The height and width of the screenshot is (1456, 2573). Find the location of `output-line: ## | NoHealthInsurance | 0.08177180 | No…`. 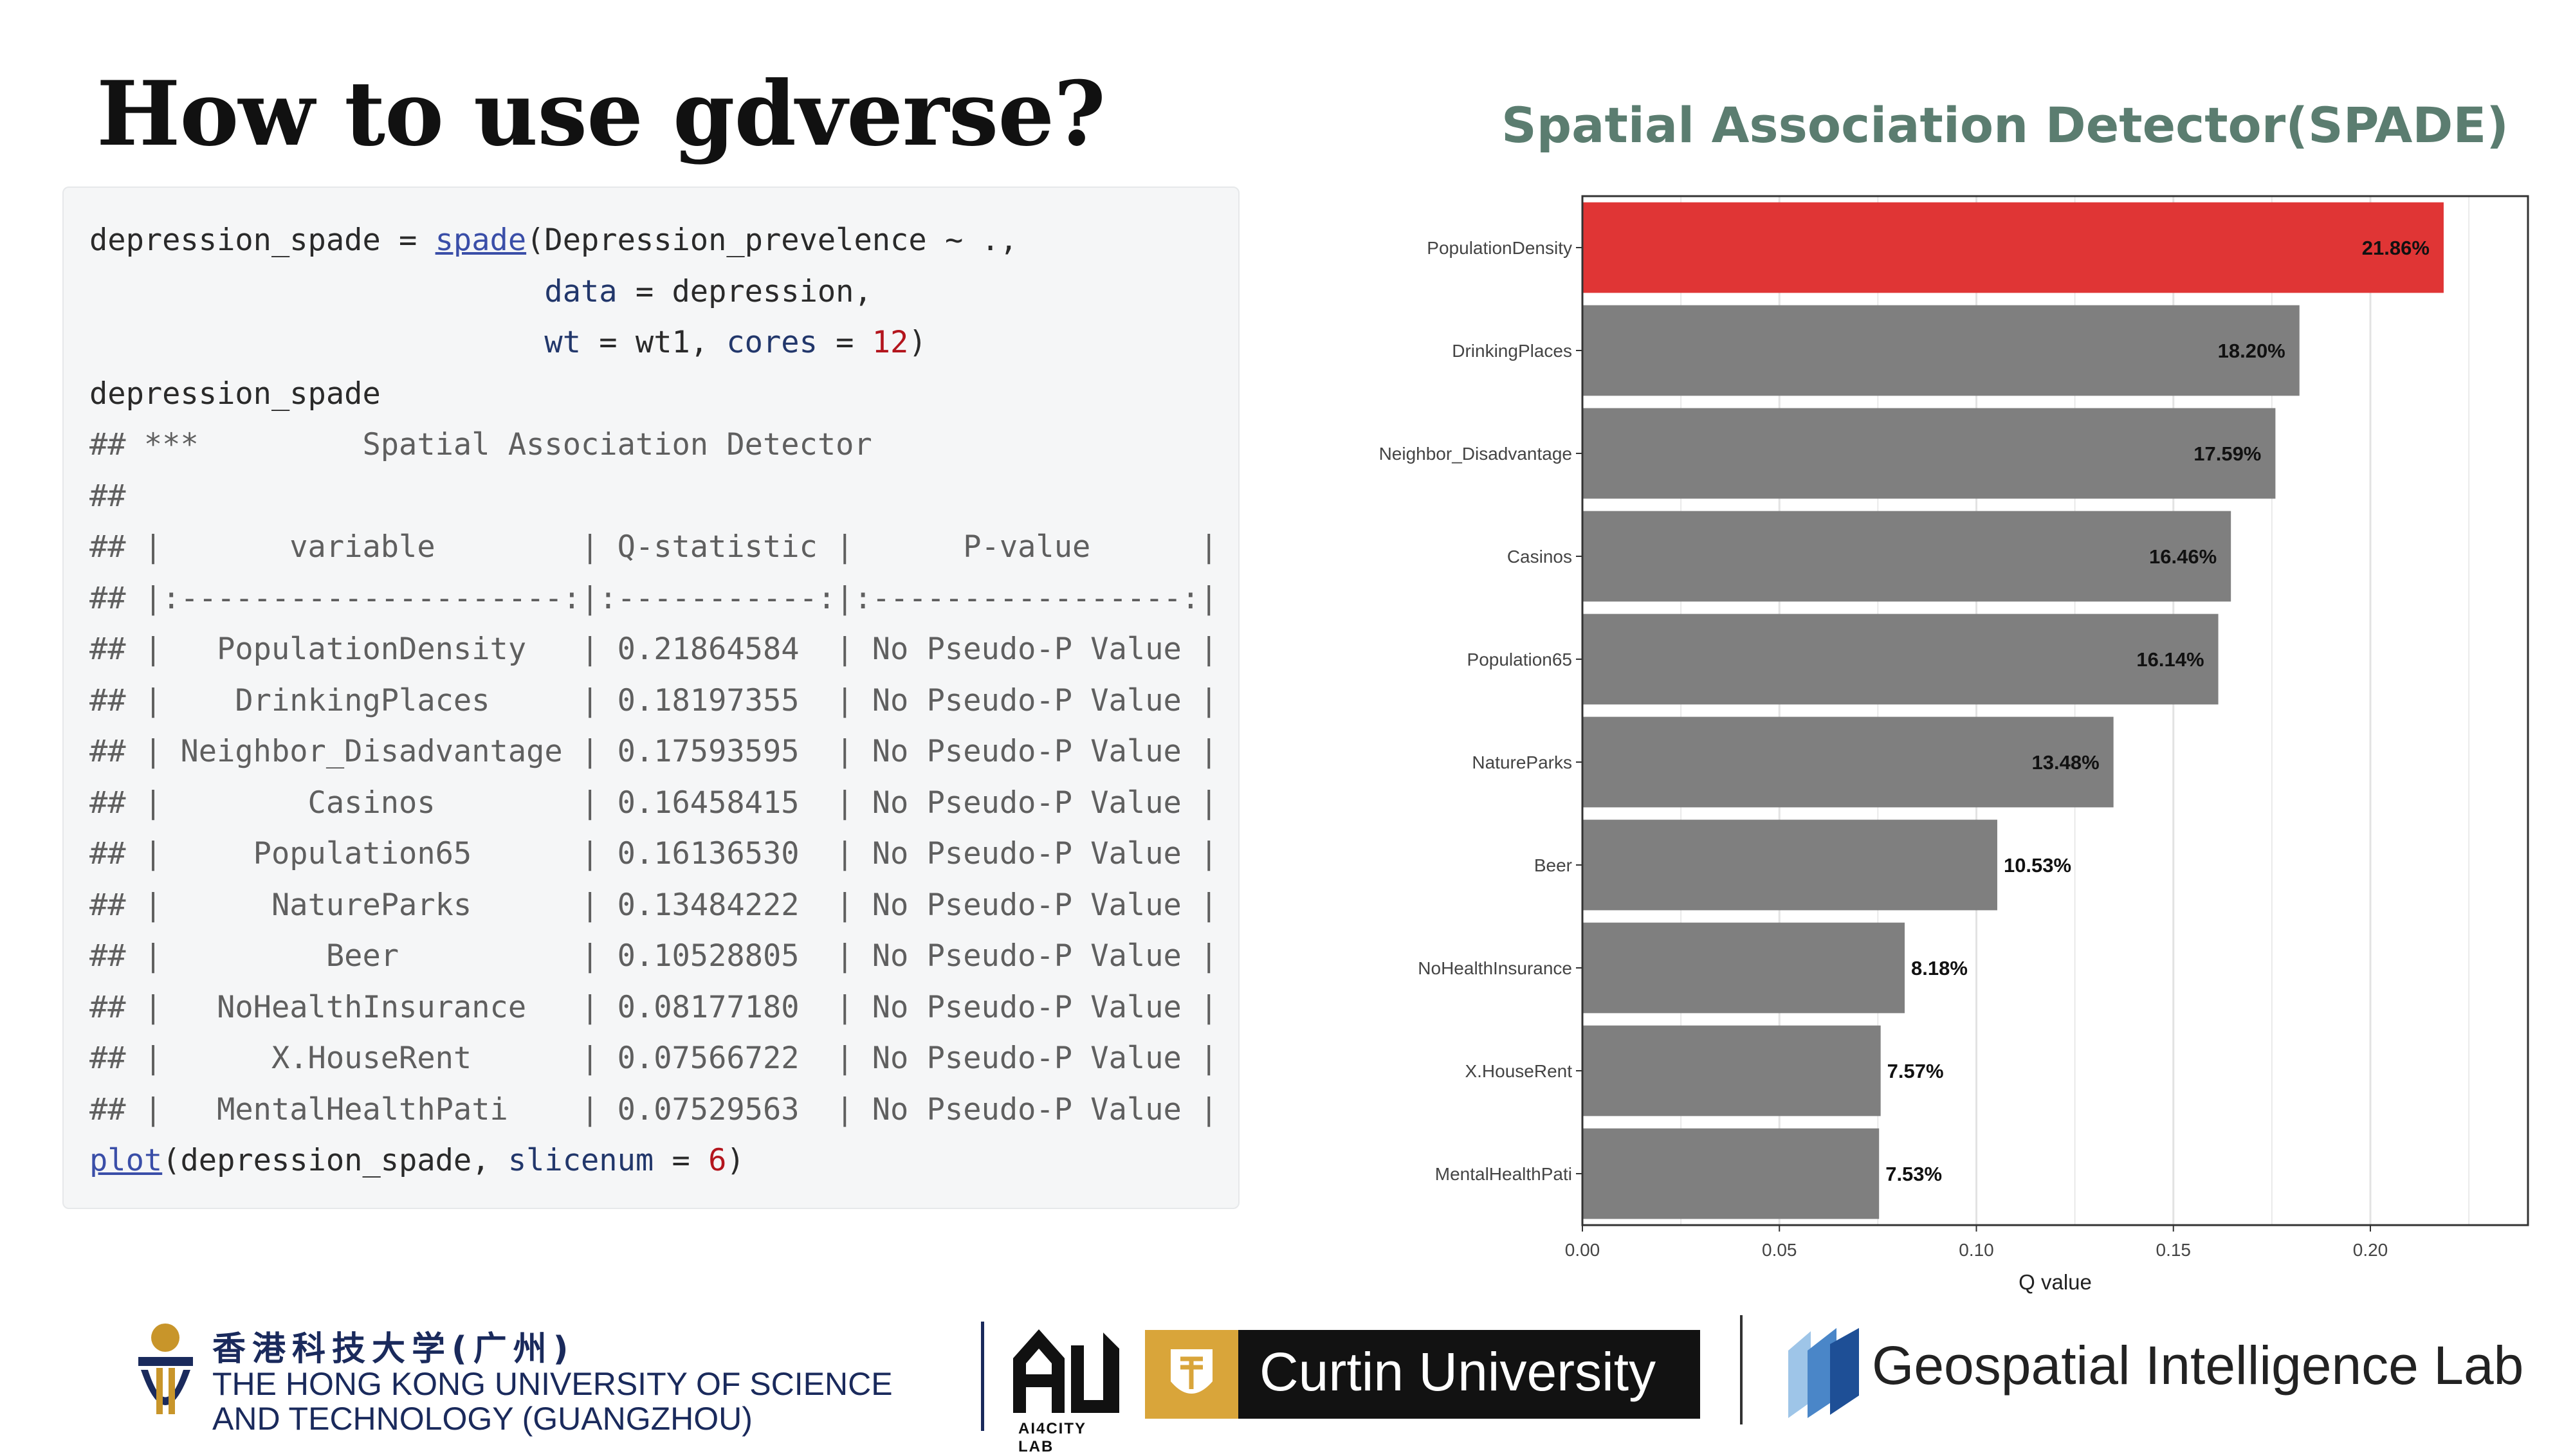

output-line: ## | NoHealthInsurance | 0.08177180 | No… is located at coordinates (653, 1007).